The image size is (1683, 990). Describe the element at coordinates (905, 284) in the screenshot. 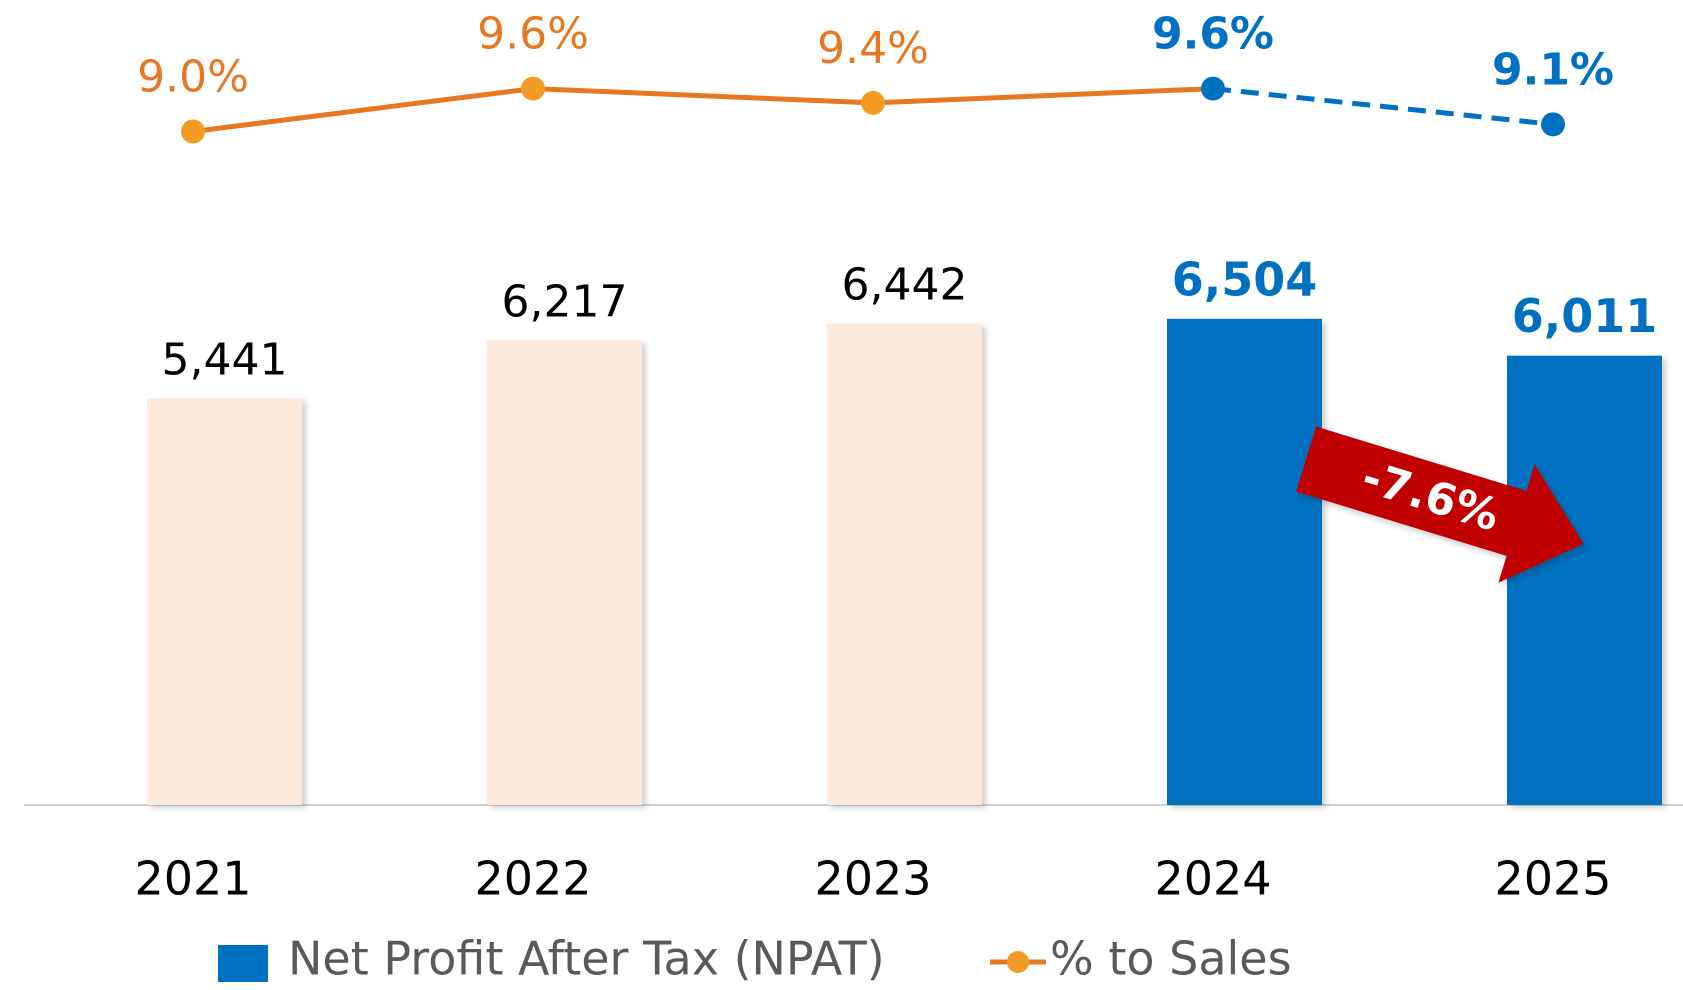

I see `bar-value-label: 6,442` at that location.